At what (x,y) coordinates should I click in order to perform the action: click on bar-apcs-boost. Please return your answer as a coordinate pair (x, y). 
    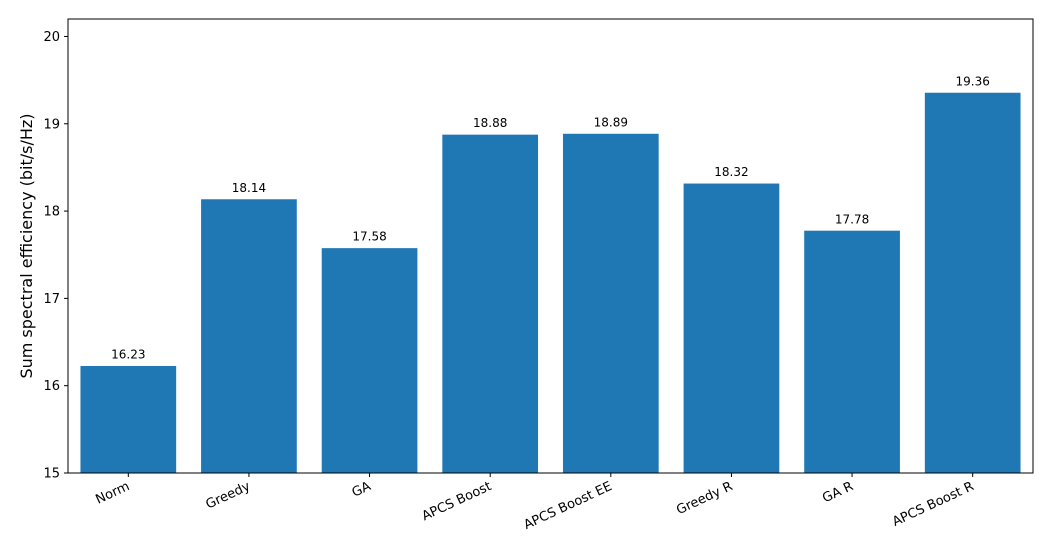
    Looking at the image, I should click on (490, 303).